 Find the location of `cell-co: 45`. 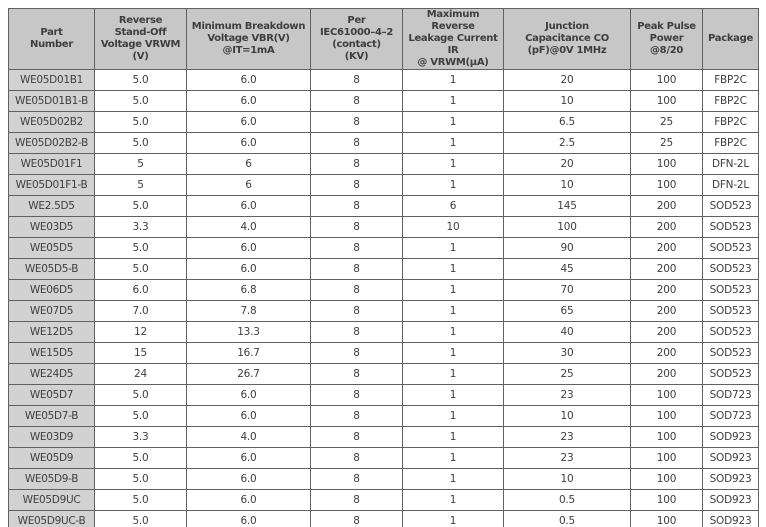

cell-co: 45 is located at coordinates (567, 269).